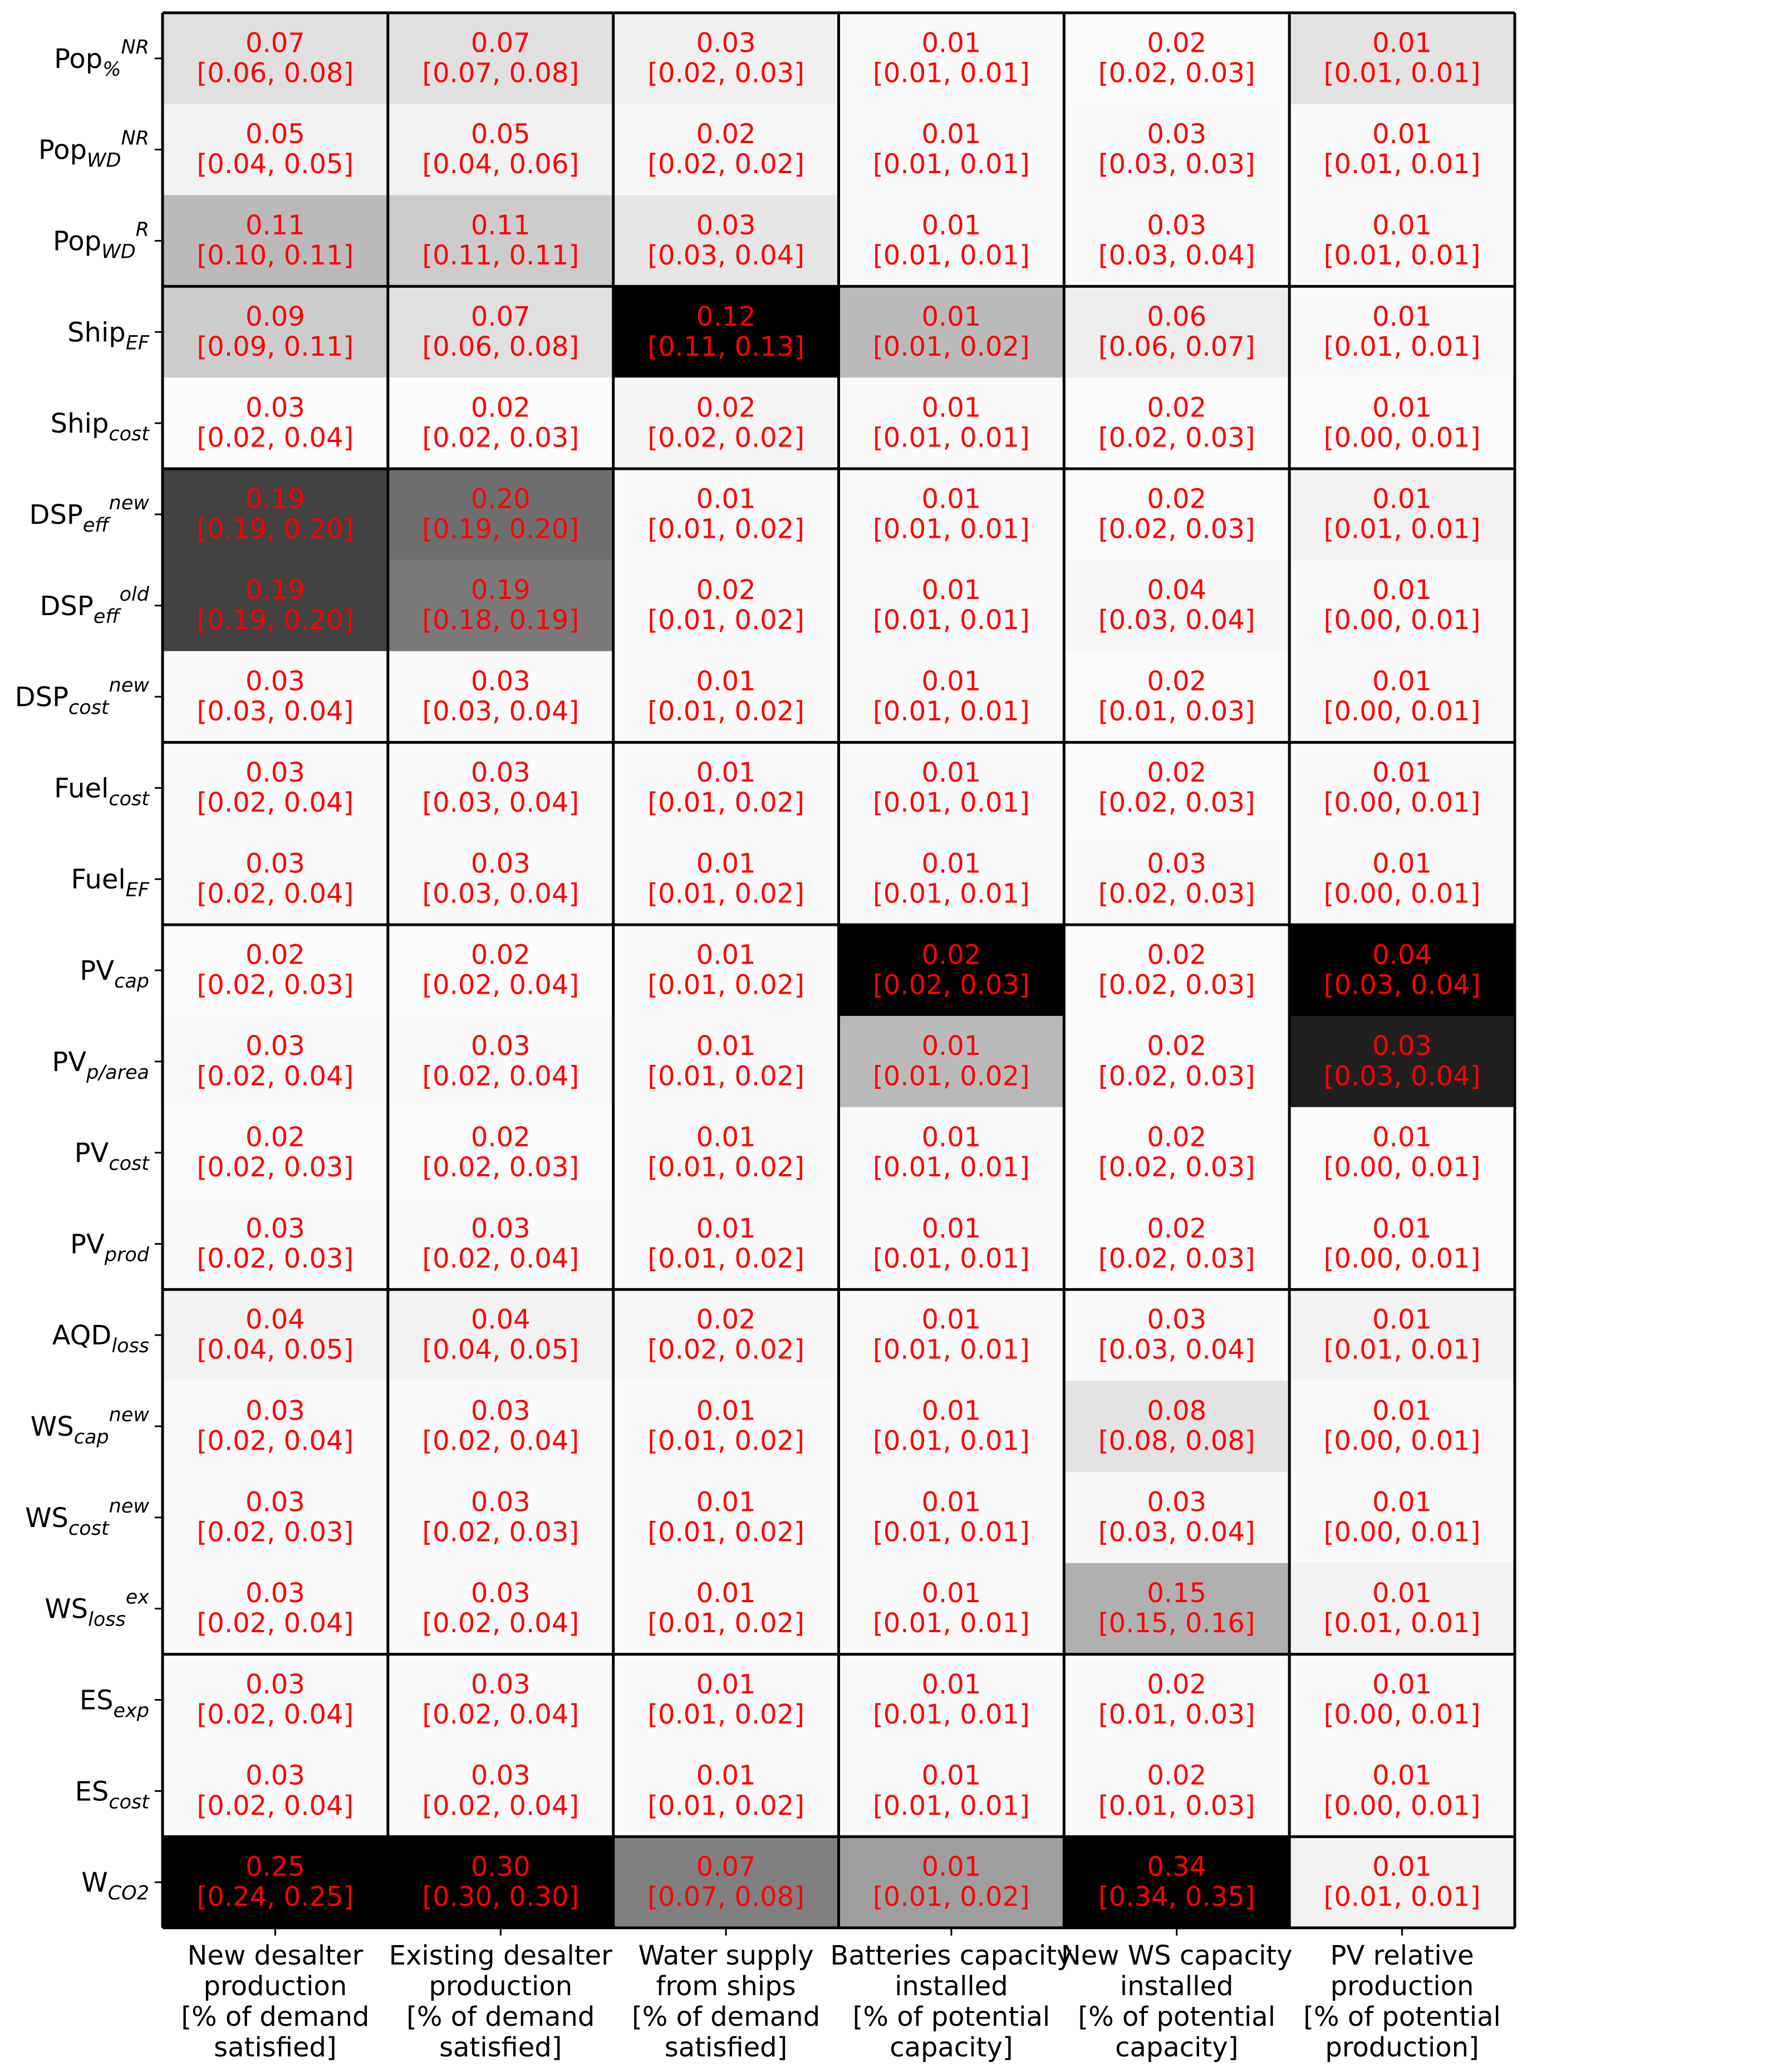  I want to click on cell-interval-label: [0.34, 0.35], so click(1176, 1897).